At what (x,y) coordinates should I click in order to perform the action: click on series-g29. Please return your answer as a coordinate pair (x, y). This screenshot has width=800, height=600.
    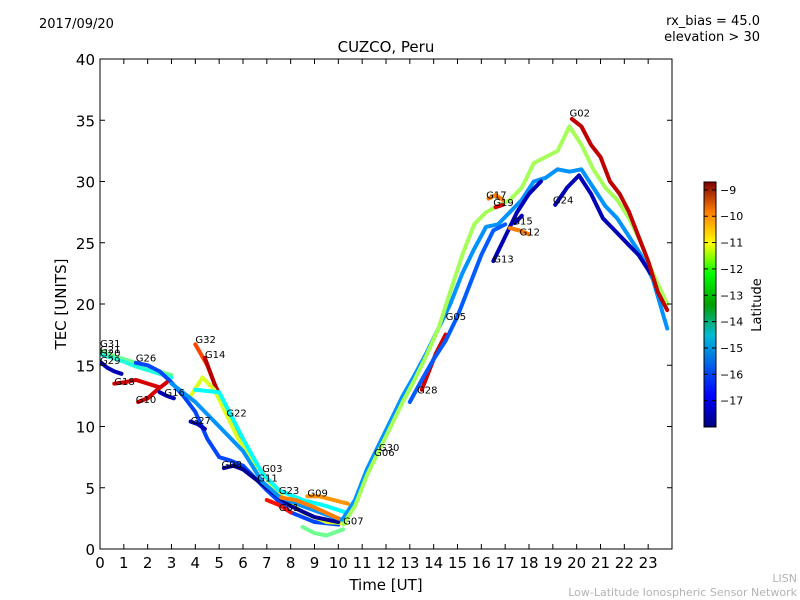
    Looking at the image, I should click on (112, 367).